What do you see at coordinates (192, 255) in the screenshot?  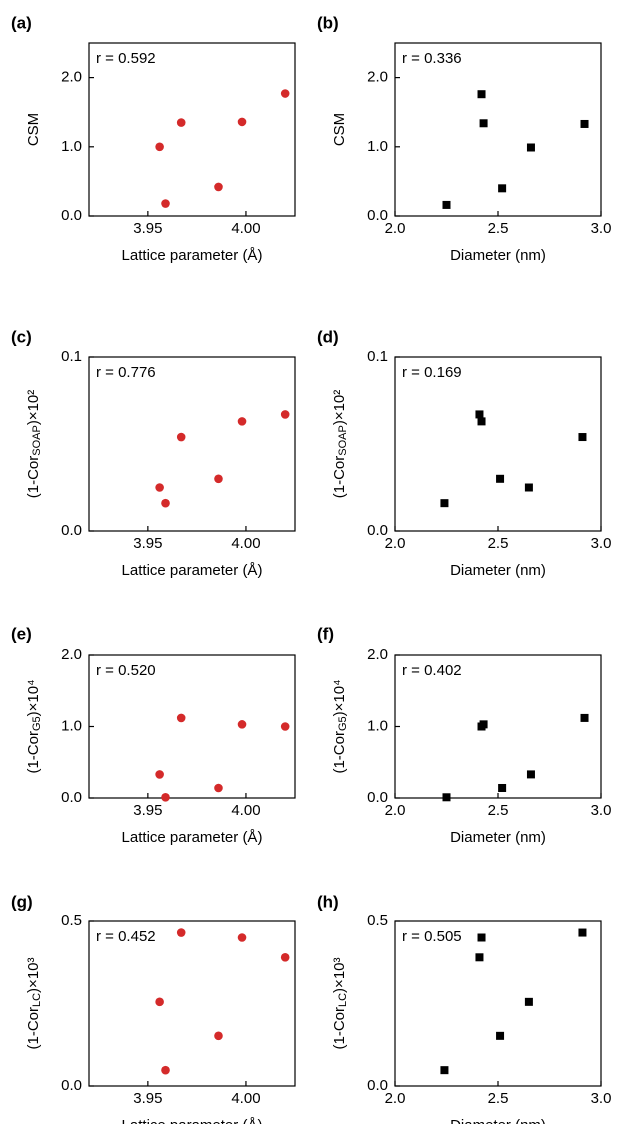 I see `x-axis-label: Lattice parameter (Å)` at bounding box center [192, 255].